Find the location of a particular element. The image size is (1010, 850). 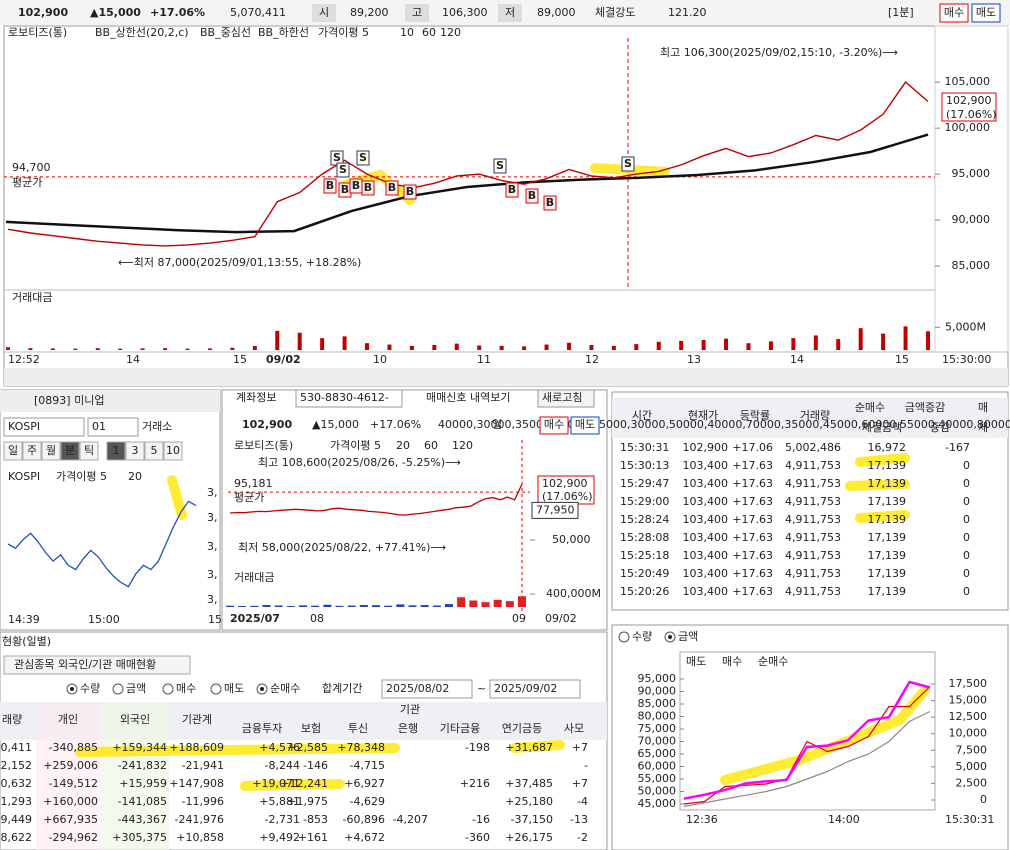

y-tick-label: 60,000 is located at coordinates (657, 766).